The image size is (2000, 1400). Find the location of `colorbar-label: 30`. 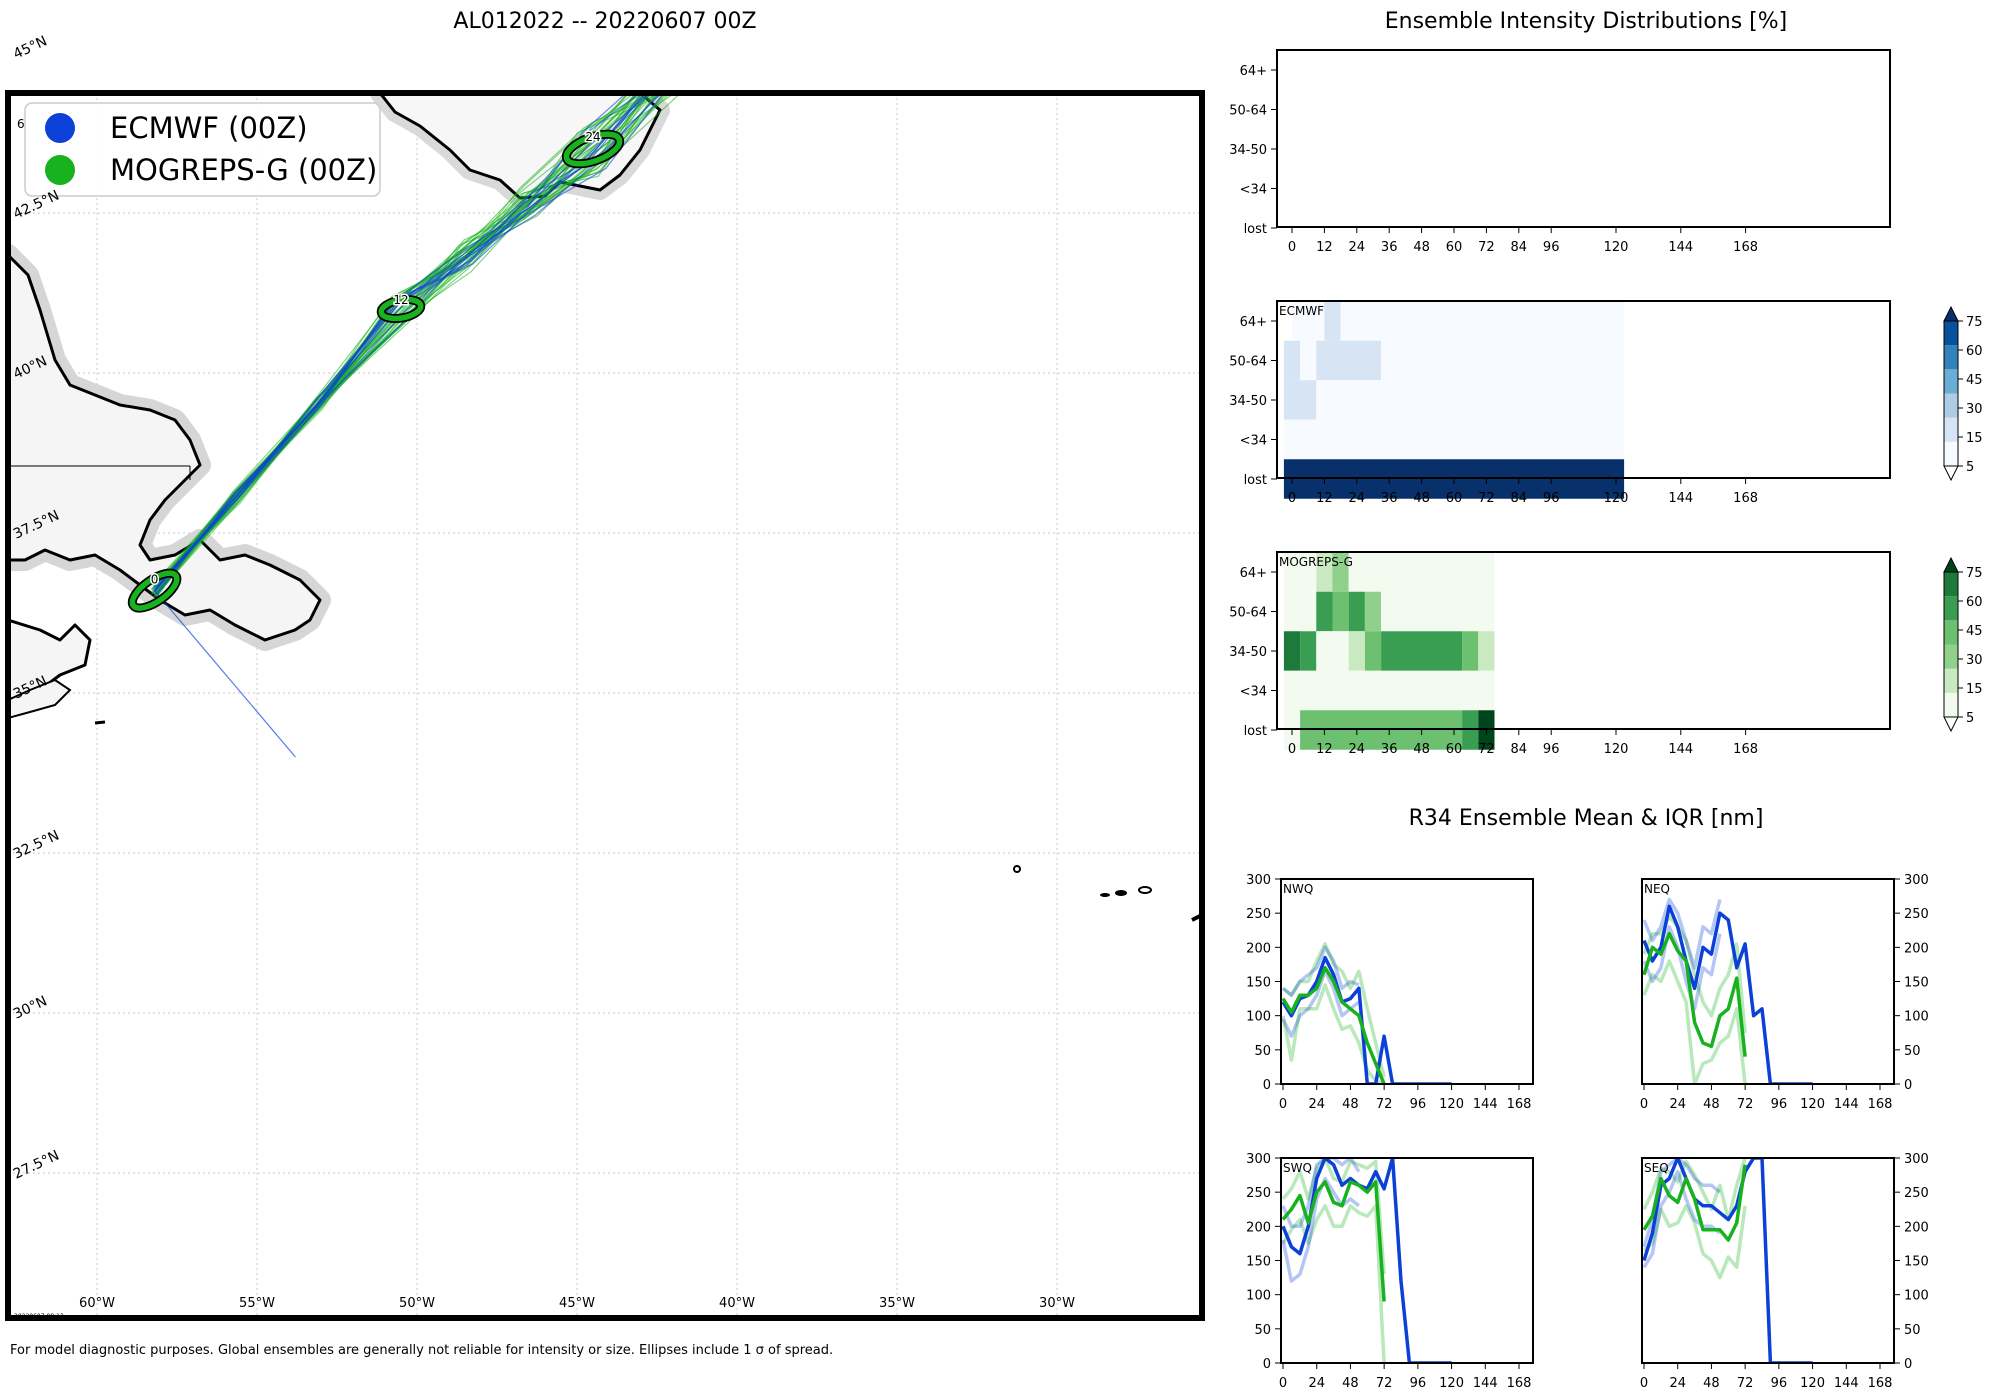

colorbar-label: 30 is located at coordinates (1974, 660).